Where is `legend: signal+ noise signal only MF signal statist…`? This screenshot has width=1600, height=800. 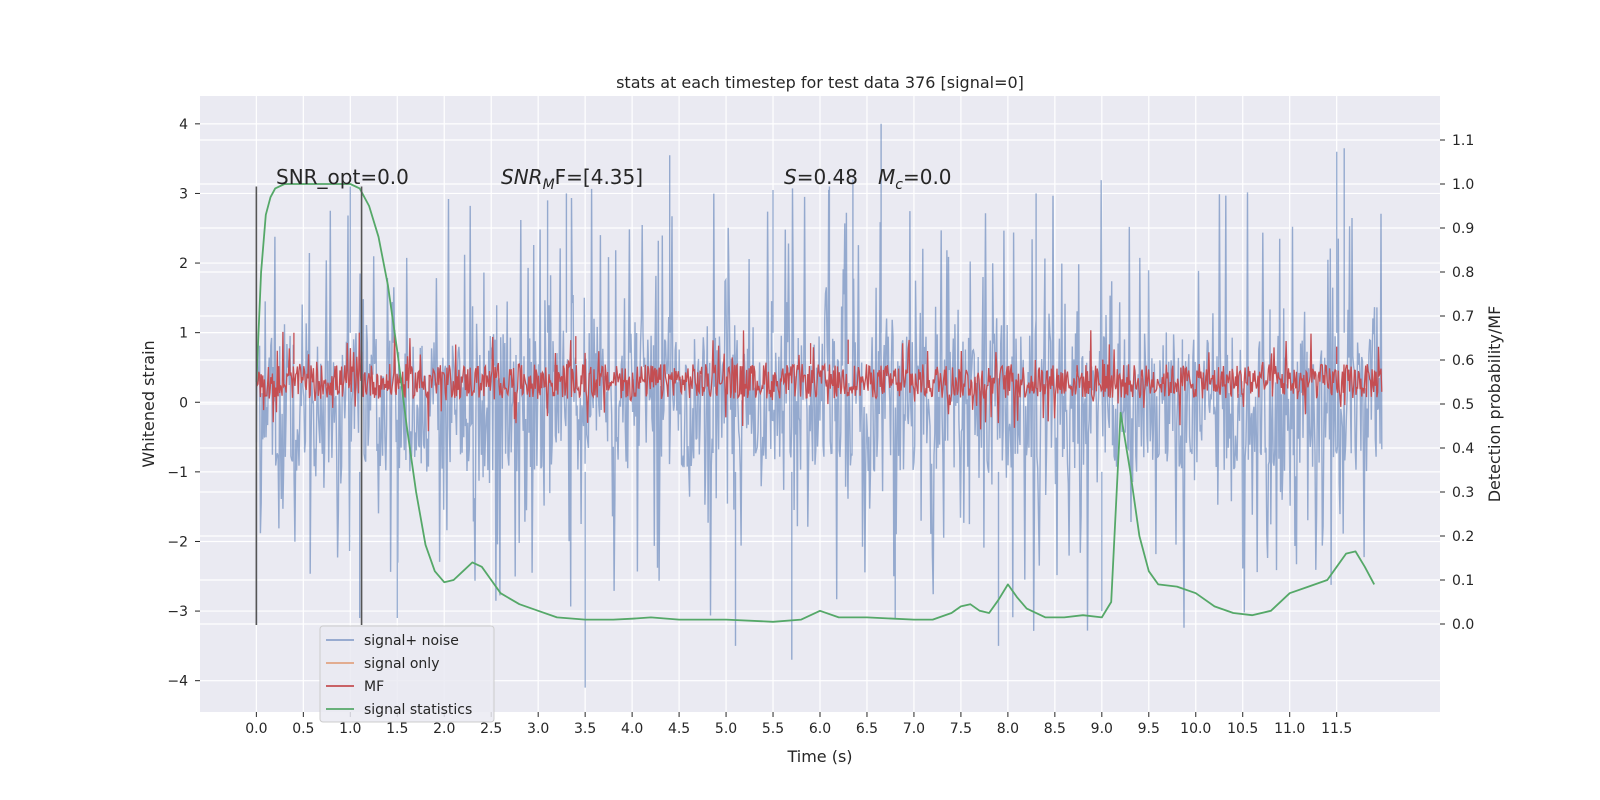
legend: signal+ noise signal only MF signal statist… is located at coordinates (407, 674).